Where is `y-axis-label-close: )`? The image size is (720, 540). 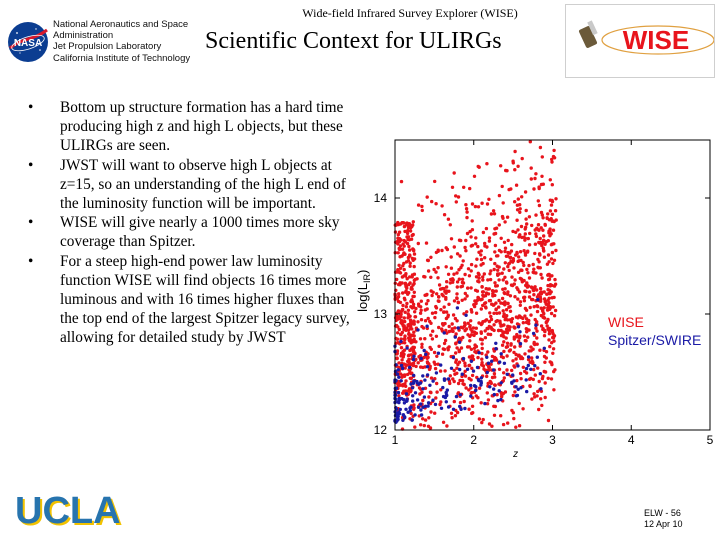
y-axis-label-close: ) is located at coordinates (362, 272).